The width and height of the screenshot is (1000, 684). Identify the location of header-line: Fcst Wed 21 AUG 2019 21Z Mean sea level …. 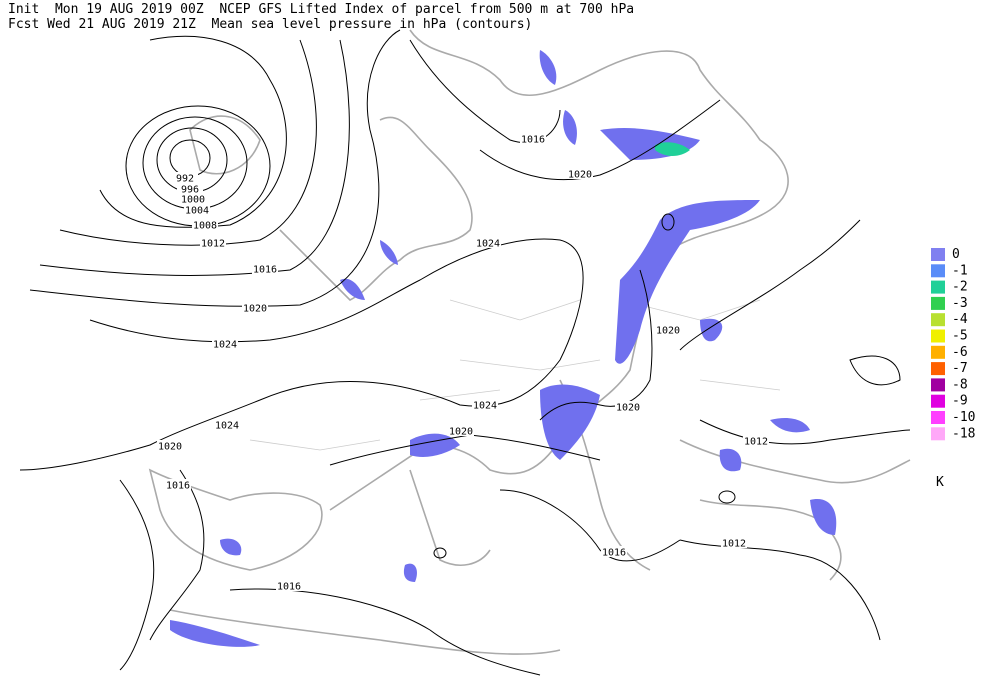
(270, 24).